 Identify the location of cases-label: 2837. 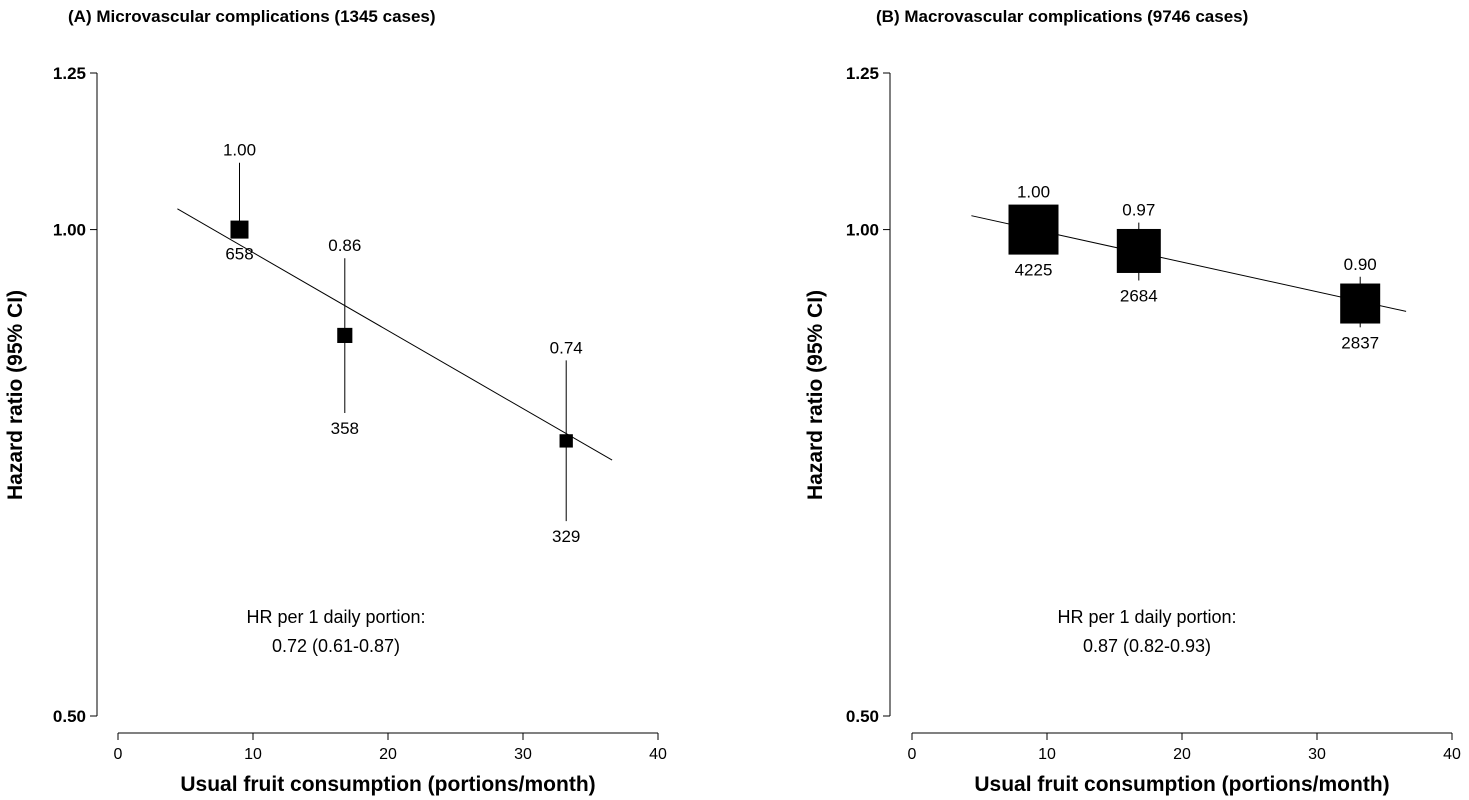
(1360, 342).